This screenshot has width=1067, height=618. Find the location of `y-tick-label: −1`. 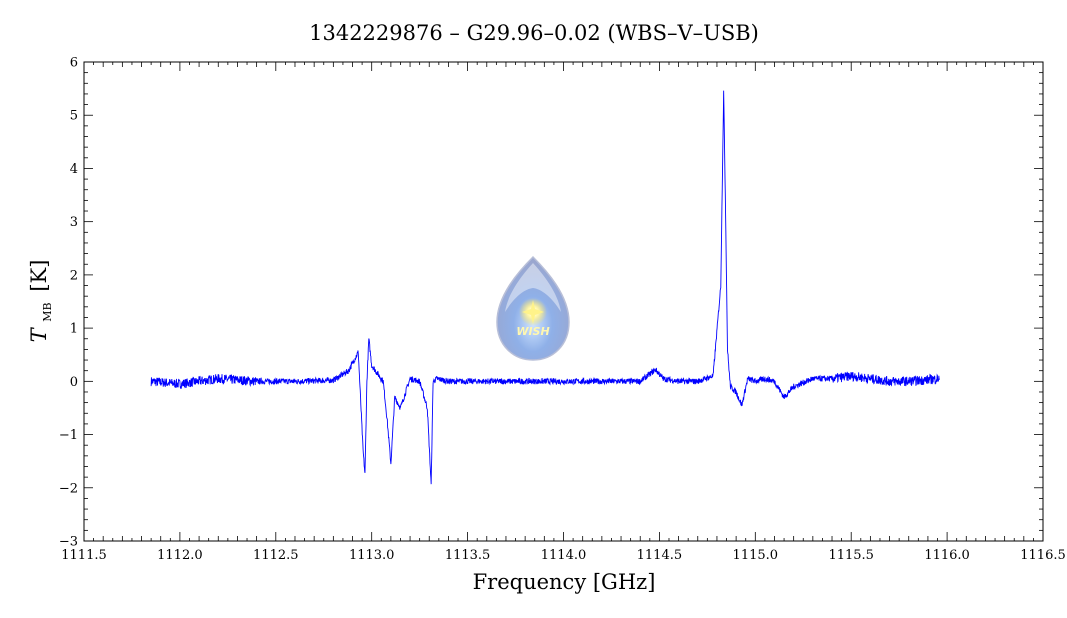

y-tick-label: −1 is located at coordinates (68, 435).